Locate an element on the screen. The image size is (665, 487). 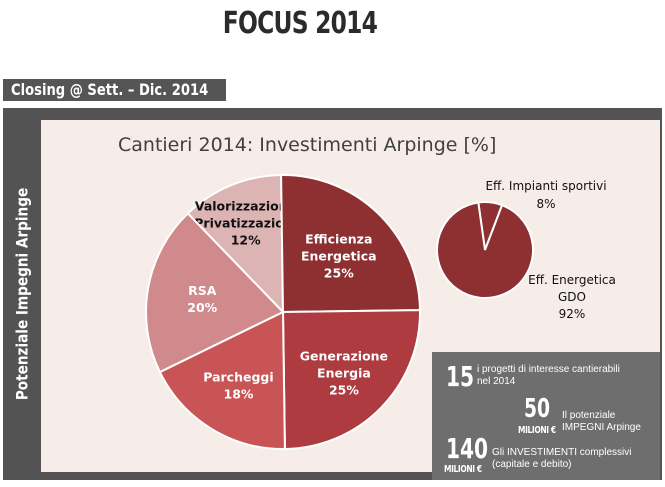
pie-slice-generazione is located at coordinates (351, 380).